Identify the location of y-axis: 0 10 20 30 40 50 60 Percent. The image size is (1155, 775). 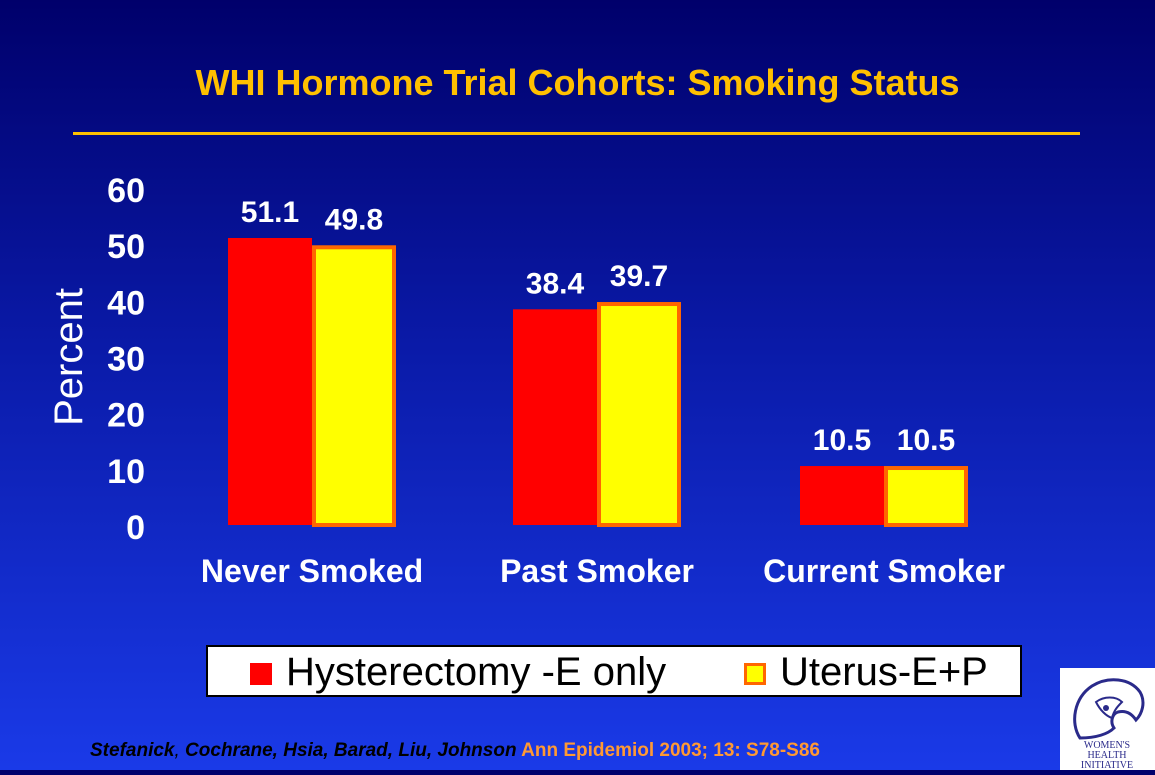
(96, 359).